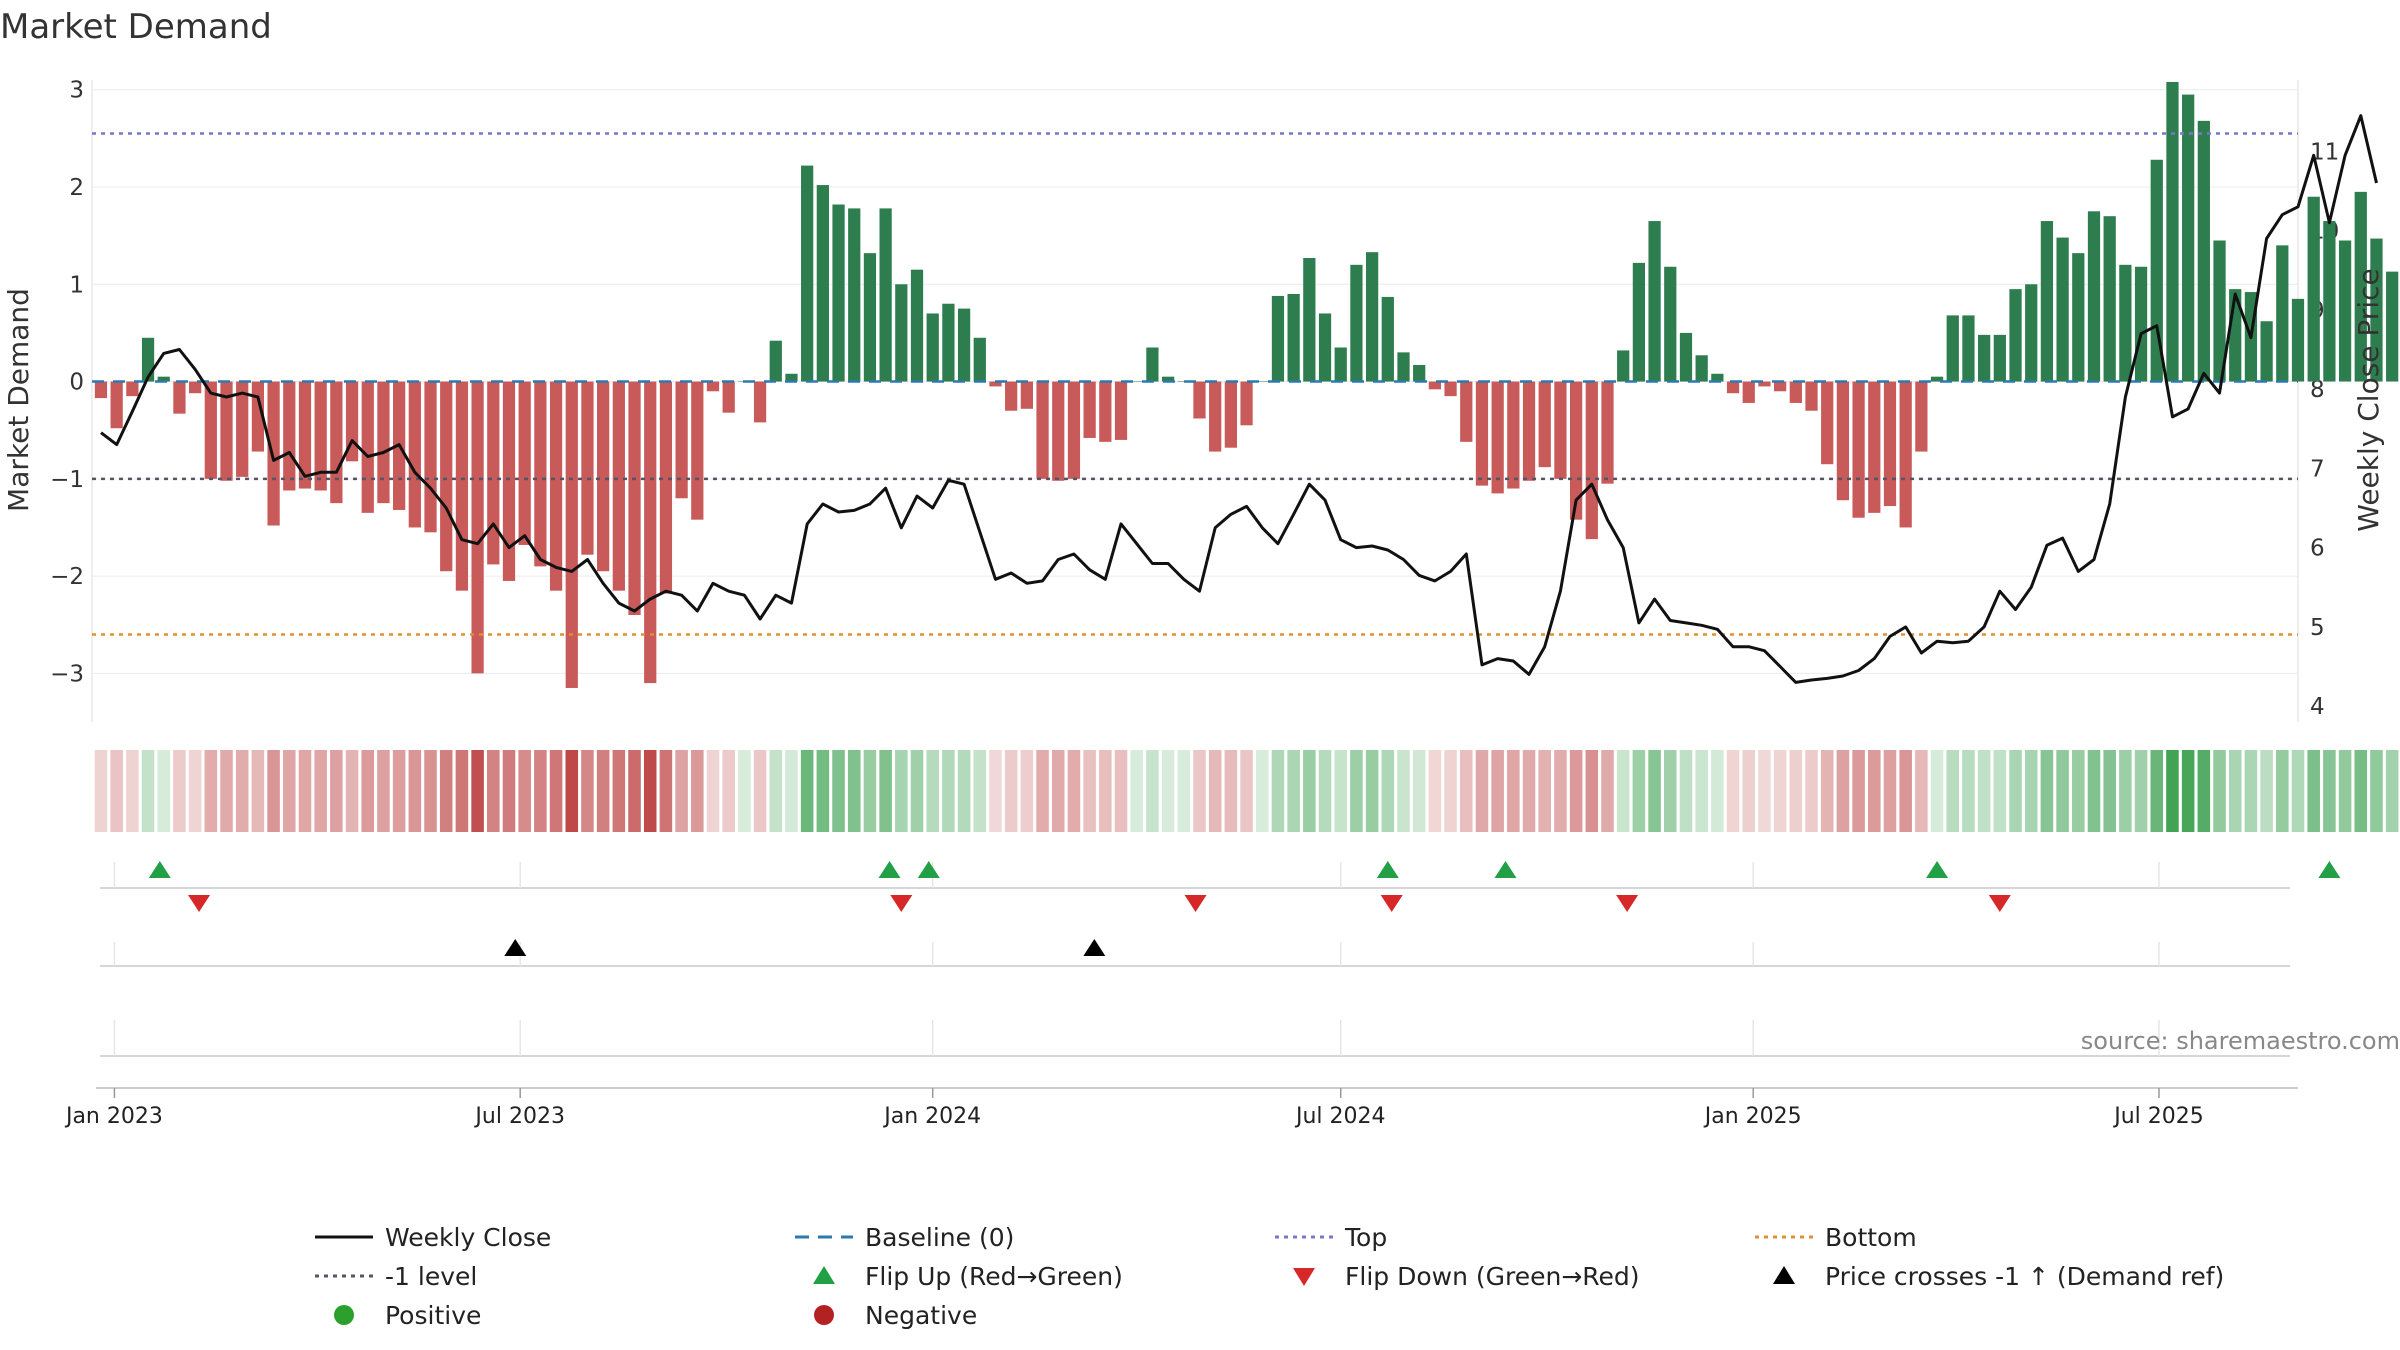 This screenshot has height=1350, width=2400. What do you see at coordinates (1094, 947) in the screenshot?
I see `price-cross-marker` at bounding box center [1094, 947].